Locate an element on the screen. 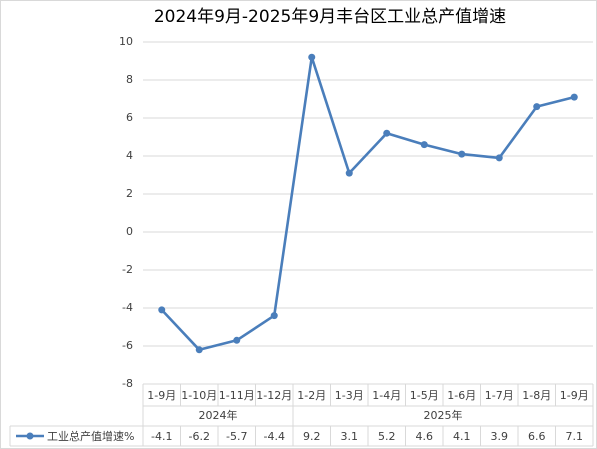 This screenshot has width=597, height=449. y-tick-label: -2 is located at coordinates (127, 269).